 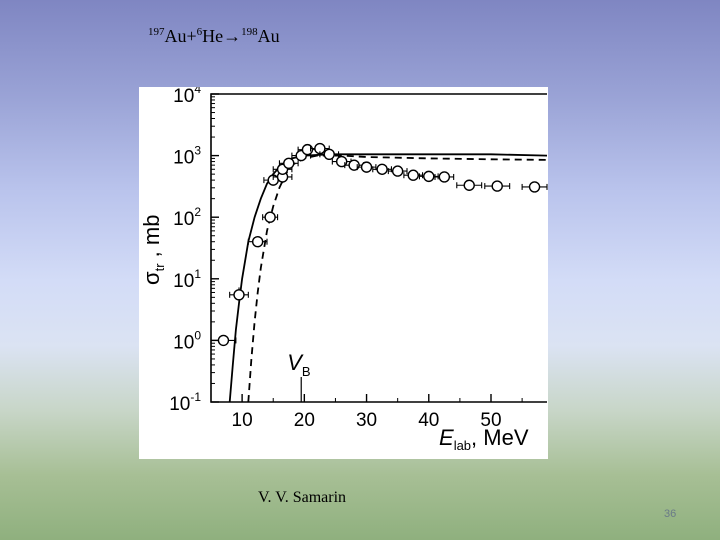 What do you see at coordinates (490, 420) in the screenshot?
I see `x-tick-label: 50` at bounding box center [490, 420].